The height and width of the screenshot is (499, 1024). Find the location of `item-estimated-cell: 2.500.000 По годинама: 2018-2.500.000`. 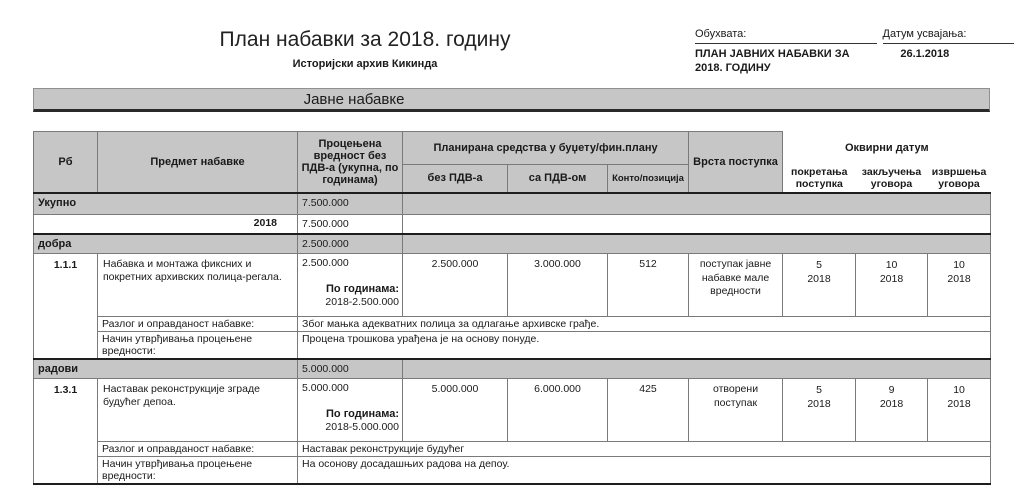

item-estimated-cell: 2.500.000 По годинама: 2018-2.500.000 is located at coordinates (350, 285).